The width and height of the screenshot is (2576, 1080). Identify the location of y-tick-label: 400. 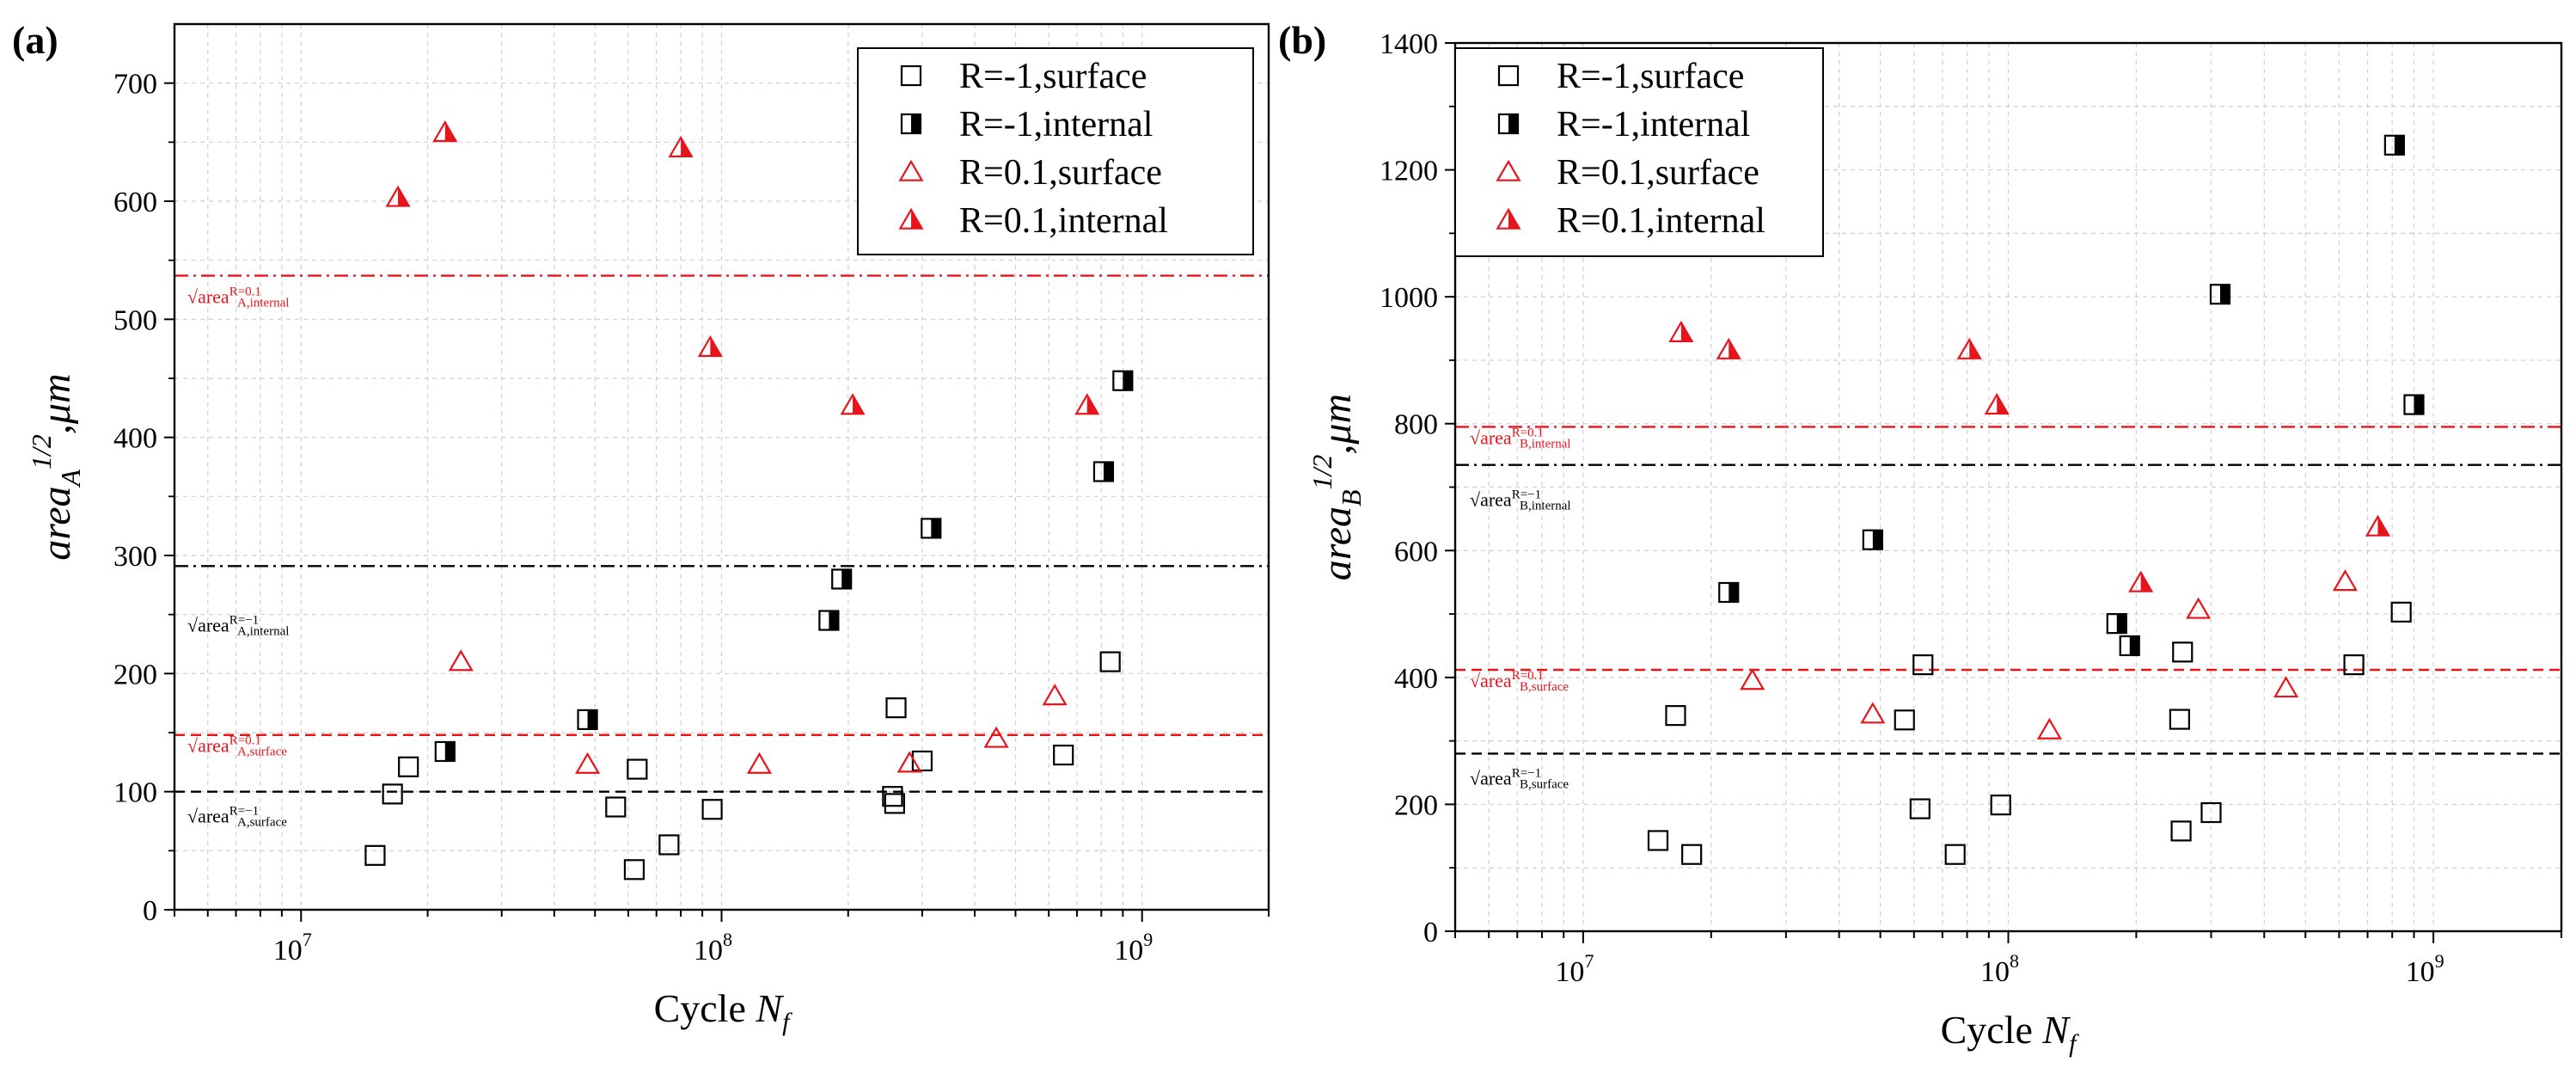
(1416, 679).